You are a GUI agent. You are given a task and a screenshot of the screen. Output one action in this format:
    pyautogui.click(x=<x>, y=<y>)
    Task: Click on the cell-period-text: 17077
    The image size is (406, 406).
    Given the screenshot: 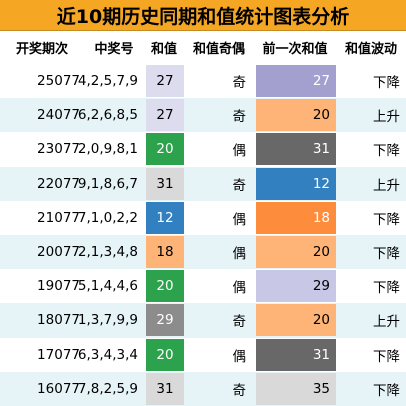 What is the action you would take?
    pyautogui.click(x=58, y=354)
    